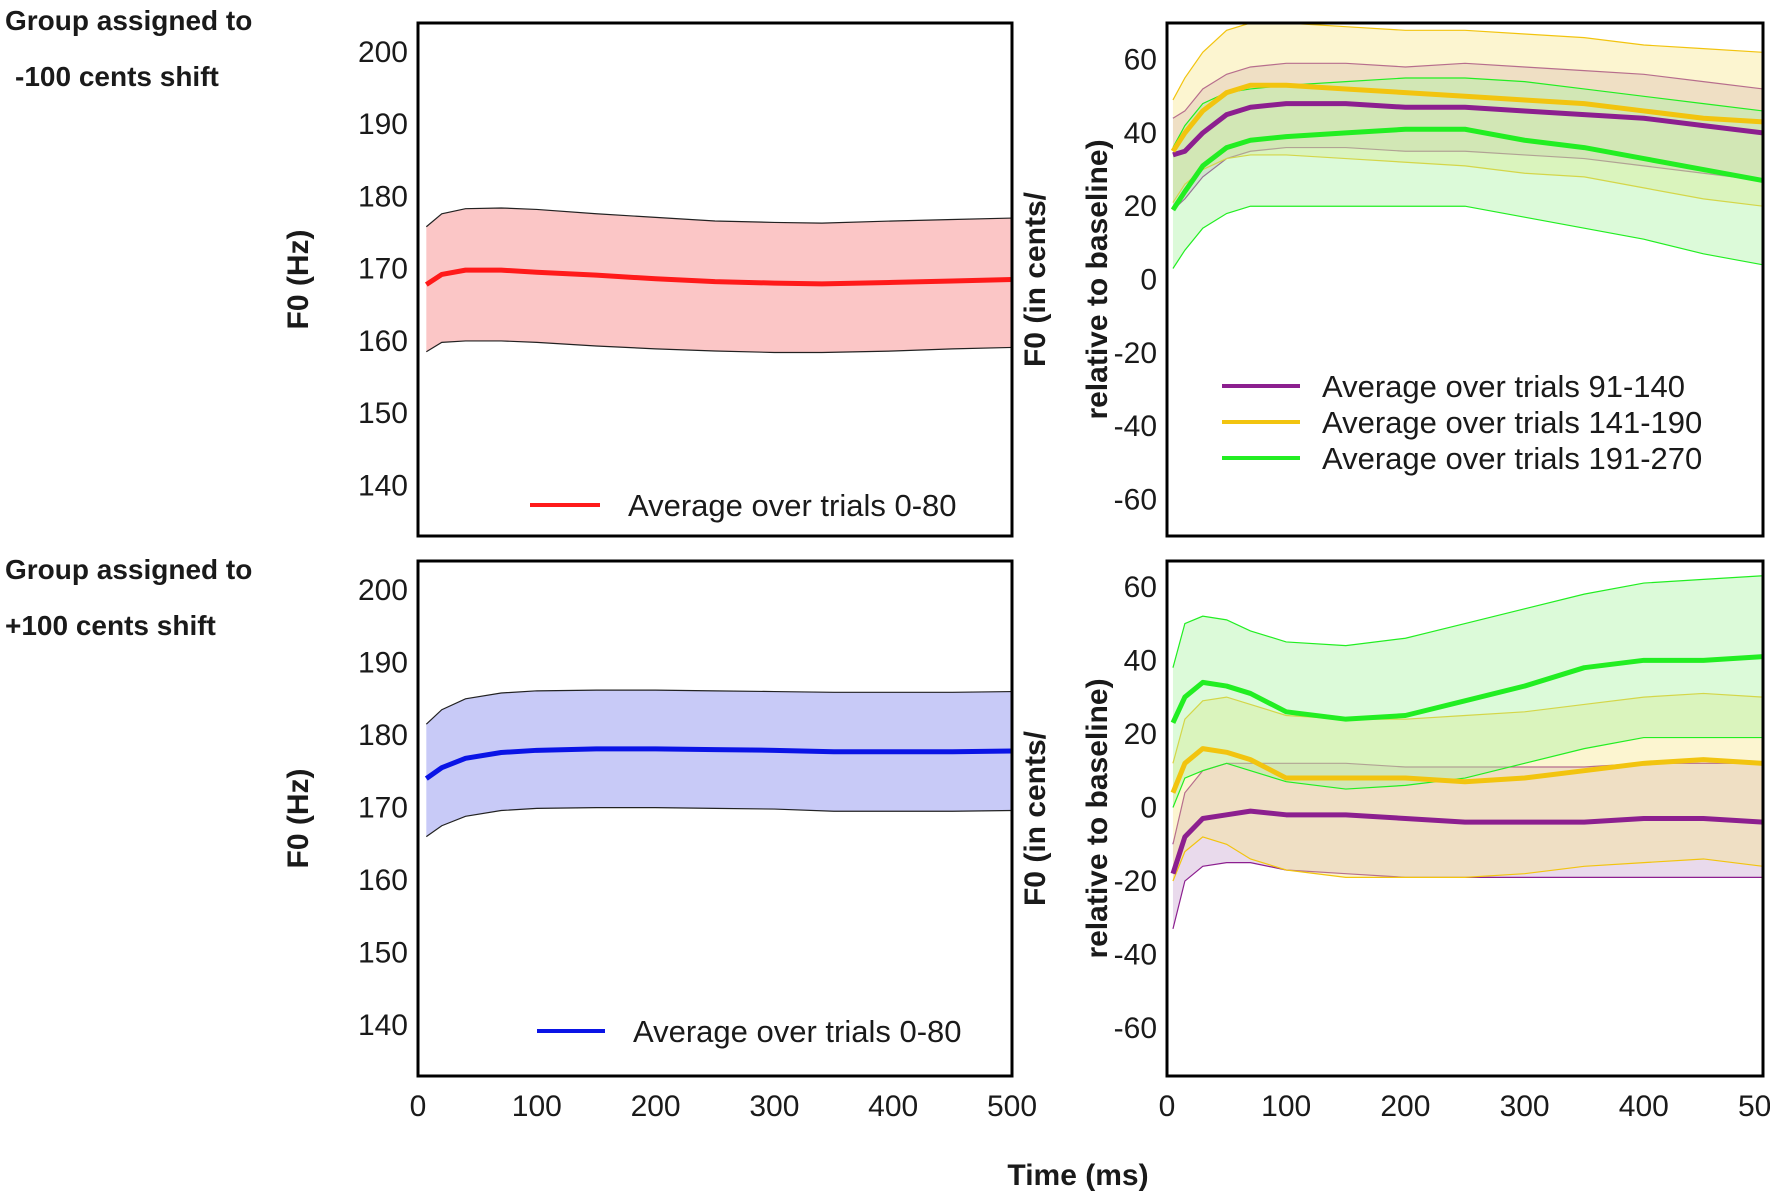  Describe the element at coordinates (1140, 587) in the screenshot. I see `y-tick-label-bottom-right: 60` at that location.